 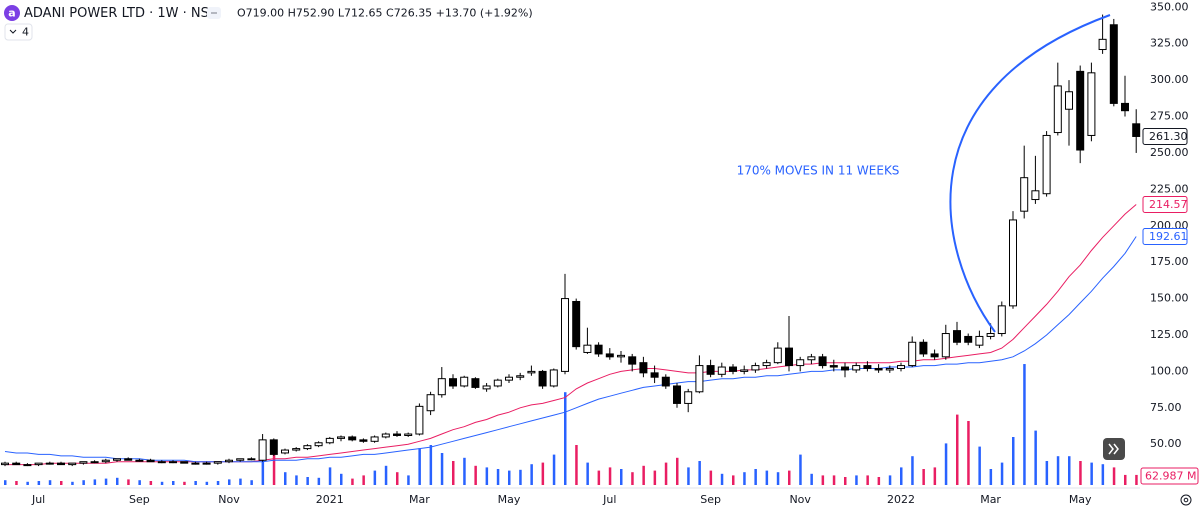 I want to click on volume-tag, so click(x=1169, y=476).